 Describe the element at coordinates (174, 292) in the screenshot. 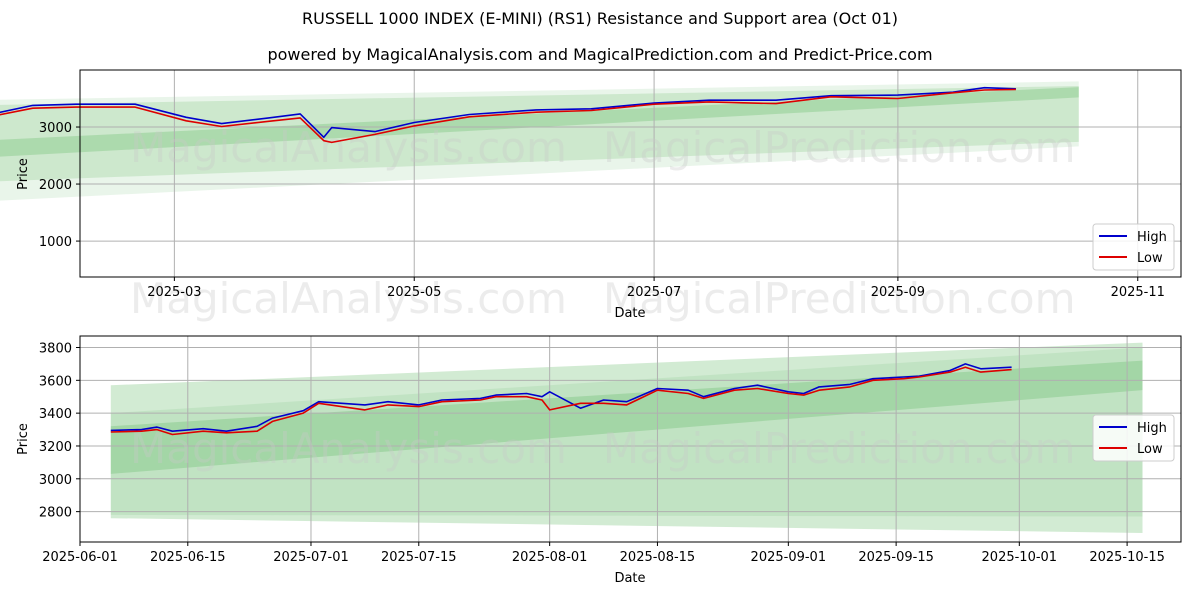

I see `x-tick-label: 2025-03` at that location.